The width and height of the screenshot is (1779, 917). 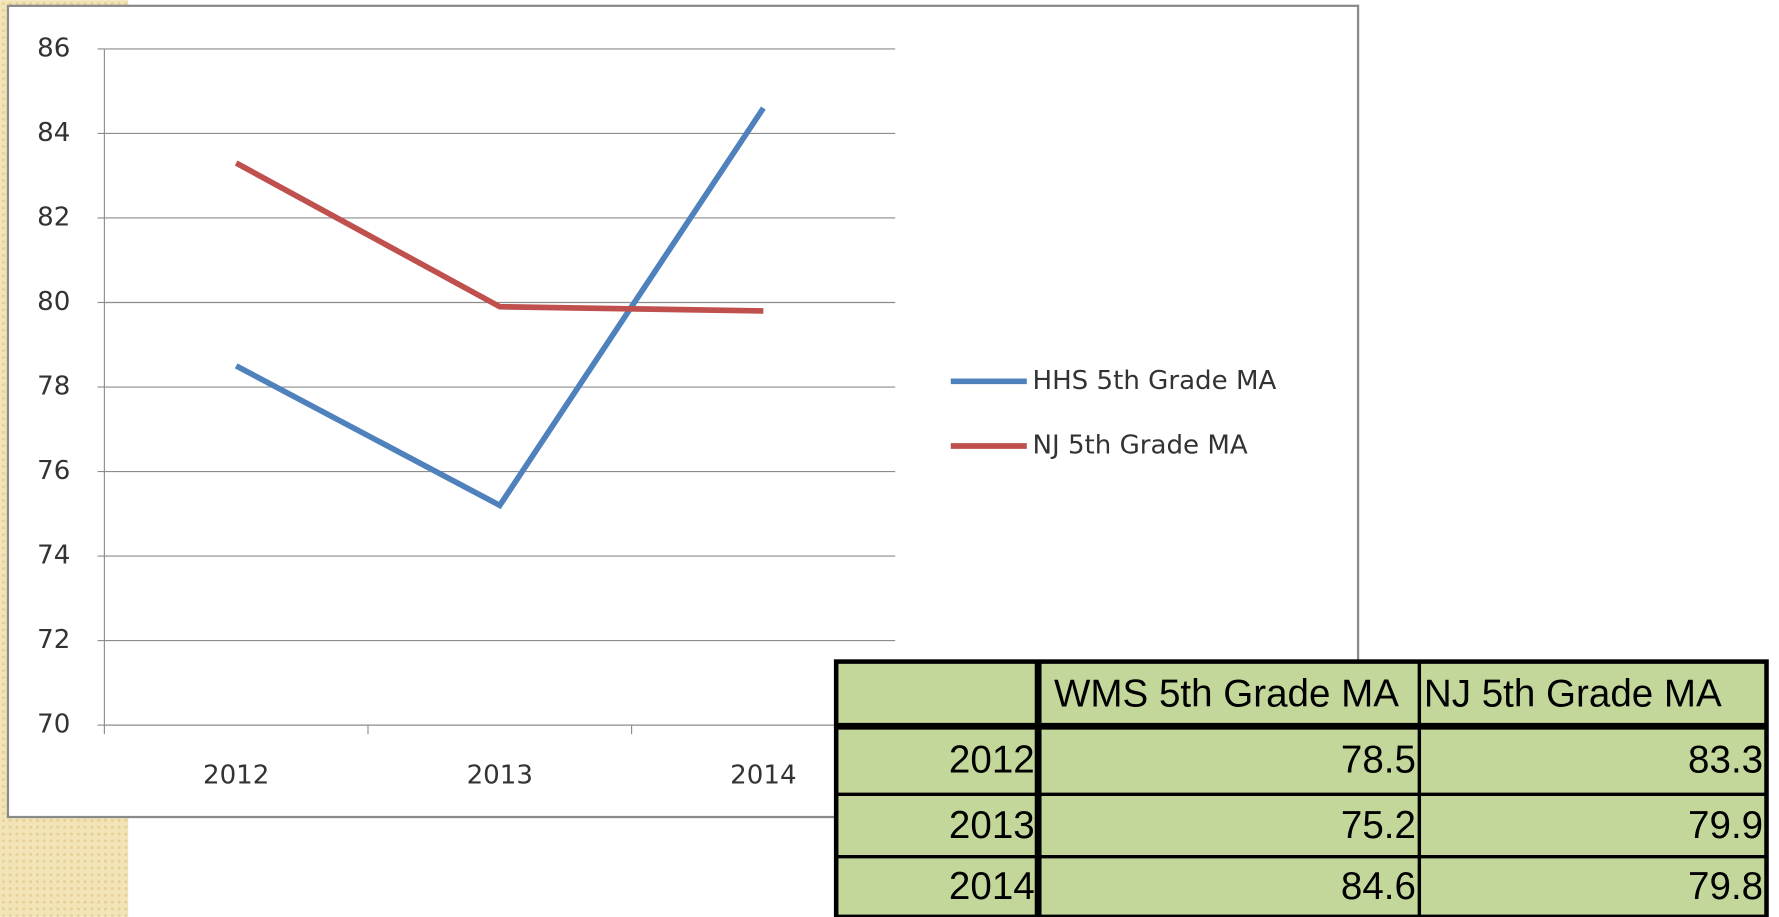 I want to click on x-tick-label: 2013, so click(x=500, y=776).